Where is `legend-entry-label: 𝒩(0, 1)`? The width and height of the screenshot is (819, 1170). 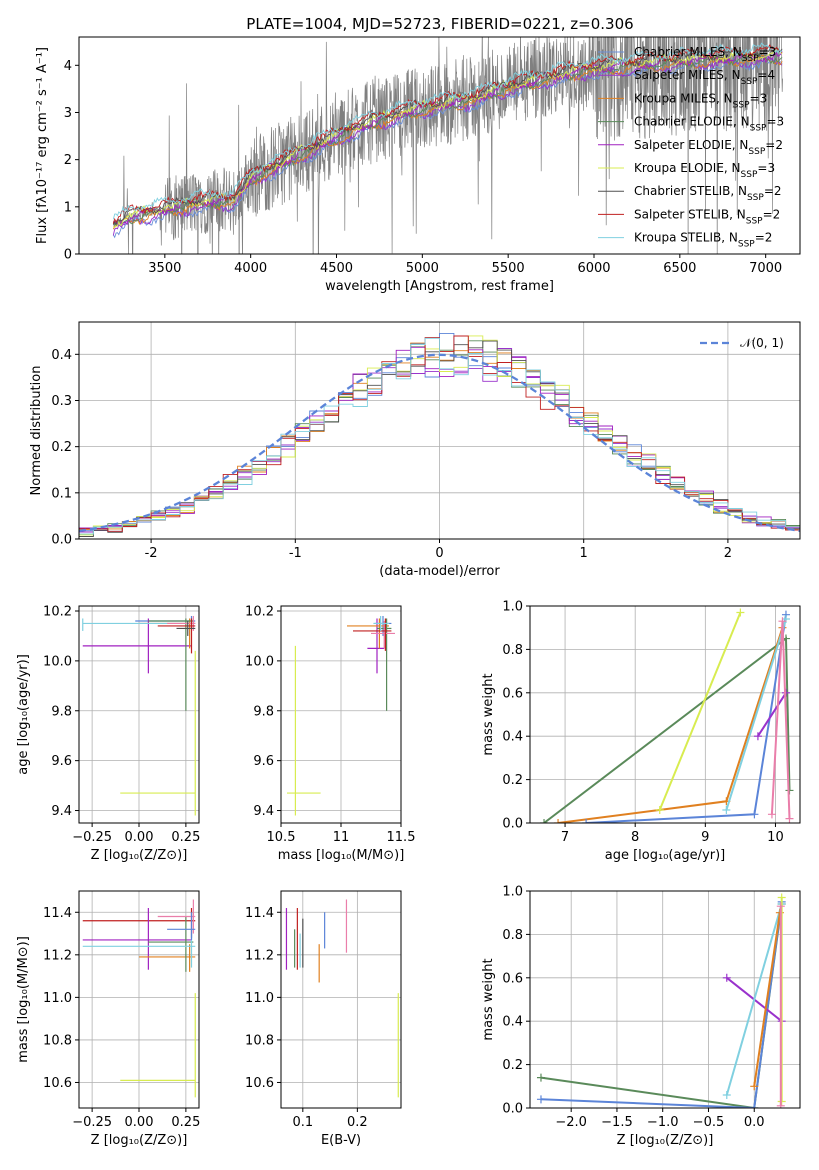
legend-entry-label: 𝒩(0, 1) is located at coordinates (762, 343).